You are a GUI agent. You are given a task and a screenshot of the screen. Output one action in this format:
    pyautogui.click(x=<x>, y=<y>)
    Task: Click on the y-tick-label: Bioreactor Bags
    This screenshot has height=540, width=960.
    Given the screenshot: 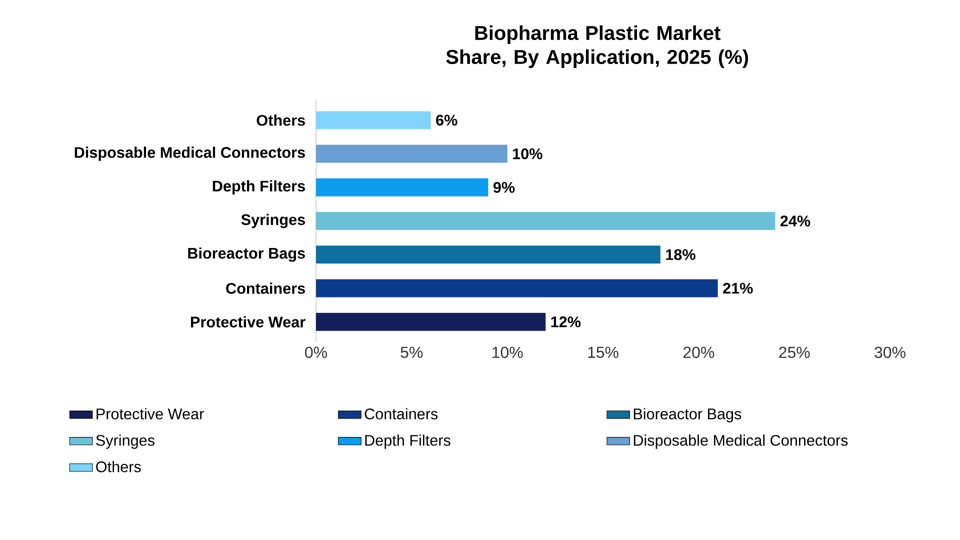 What is the action you would take?
    pyautogui.click(x=246, y=254)
    